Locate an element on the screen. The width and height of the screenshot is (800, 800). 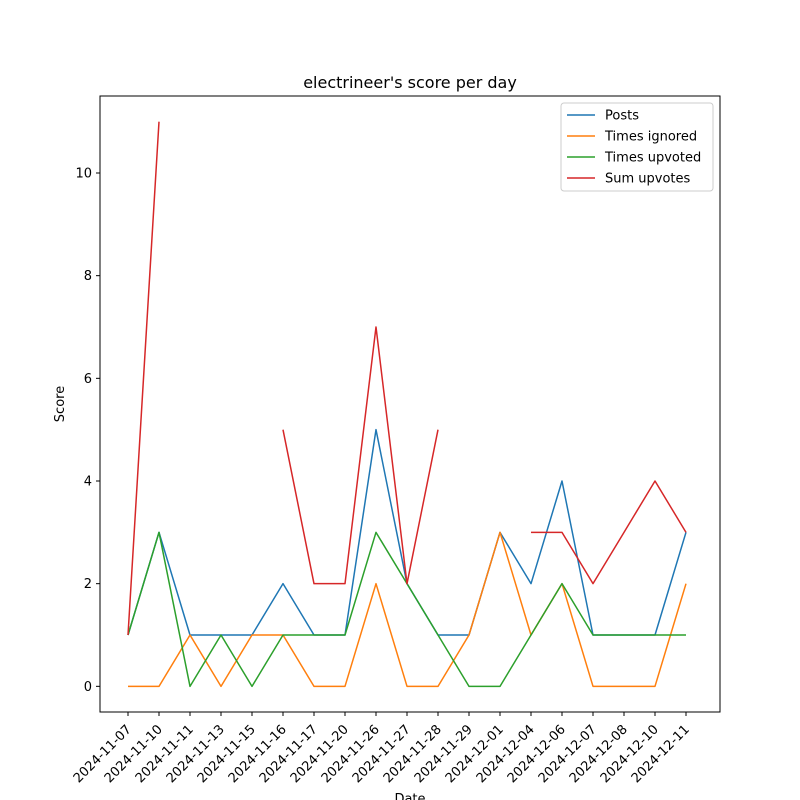
y-axis-label: Score is located at coordinates (60, 404).